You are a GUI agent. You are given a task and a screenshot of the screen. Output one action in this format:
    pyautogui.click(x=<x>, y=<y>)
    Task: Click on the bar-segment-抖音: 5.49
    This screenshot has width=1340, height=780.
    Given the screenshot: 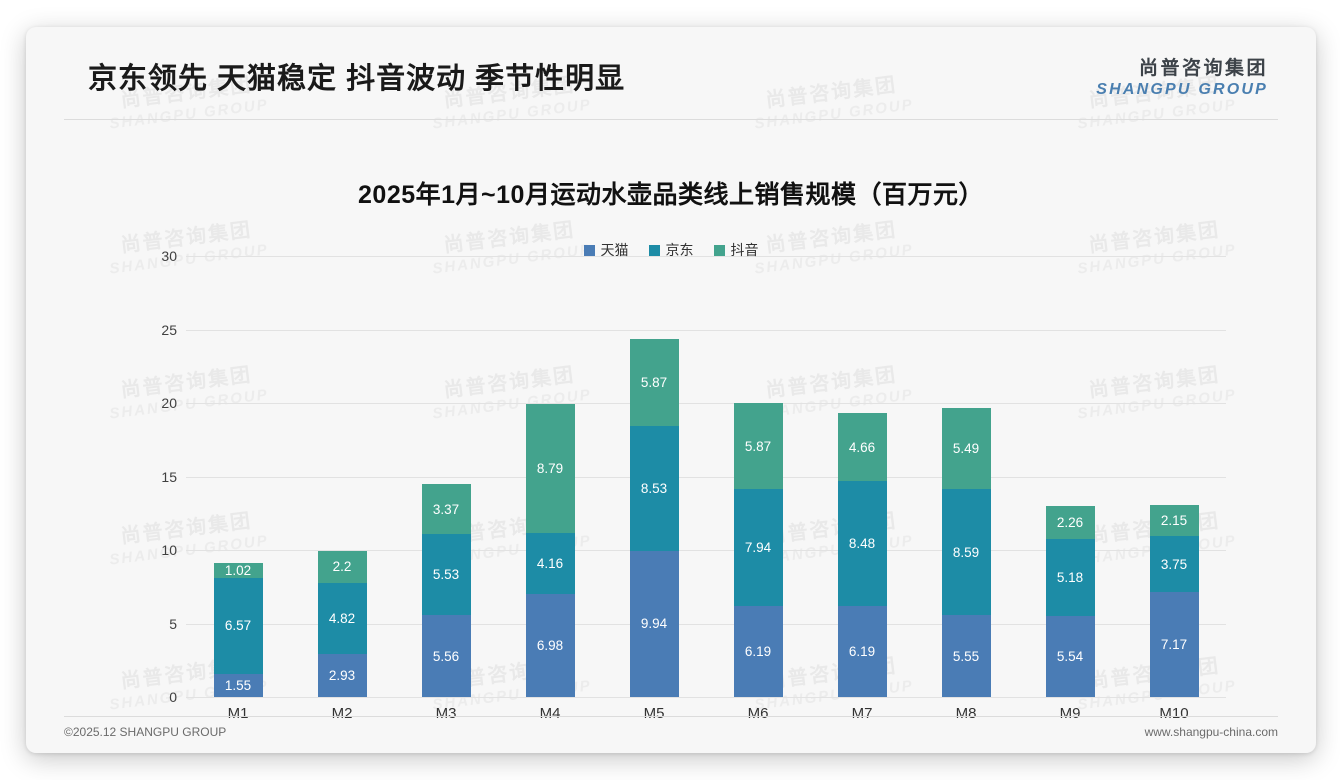 What is the action you would take?
    pyautogui.click(x=966, y=449)
    